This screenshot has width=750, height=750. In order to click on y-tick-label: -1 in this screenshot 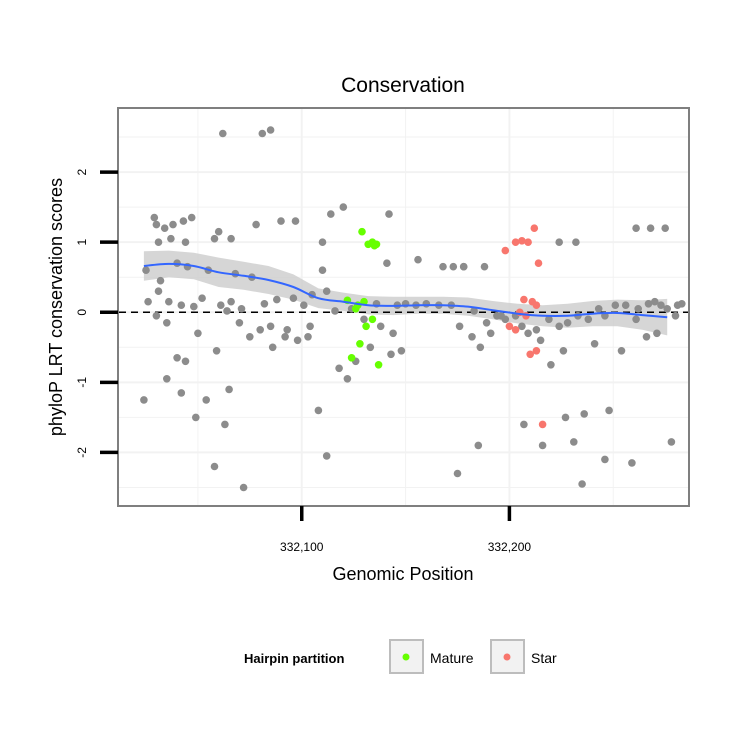, I will do `click(82, 382)`.